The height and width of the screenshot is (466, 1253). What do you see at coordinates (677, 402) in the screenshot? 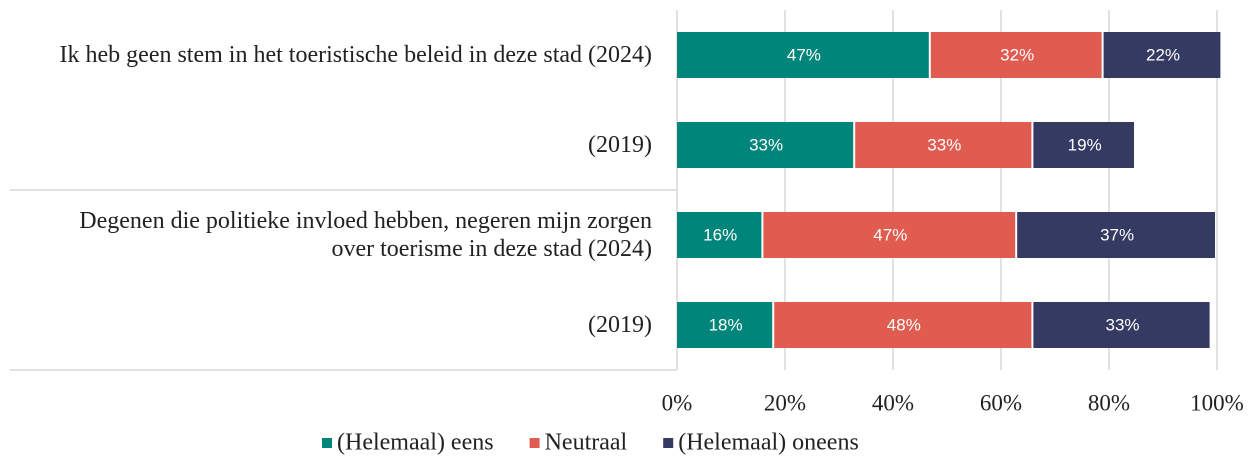
I see `x-tick-label: 0%` at bounding box center [677, 402].